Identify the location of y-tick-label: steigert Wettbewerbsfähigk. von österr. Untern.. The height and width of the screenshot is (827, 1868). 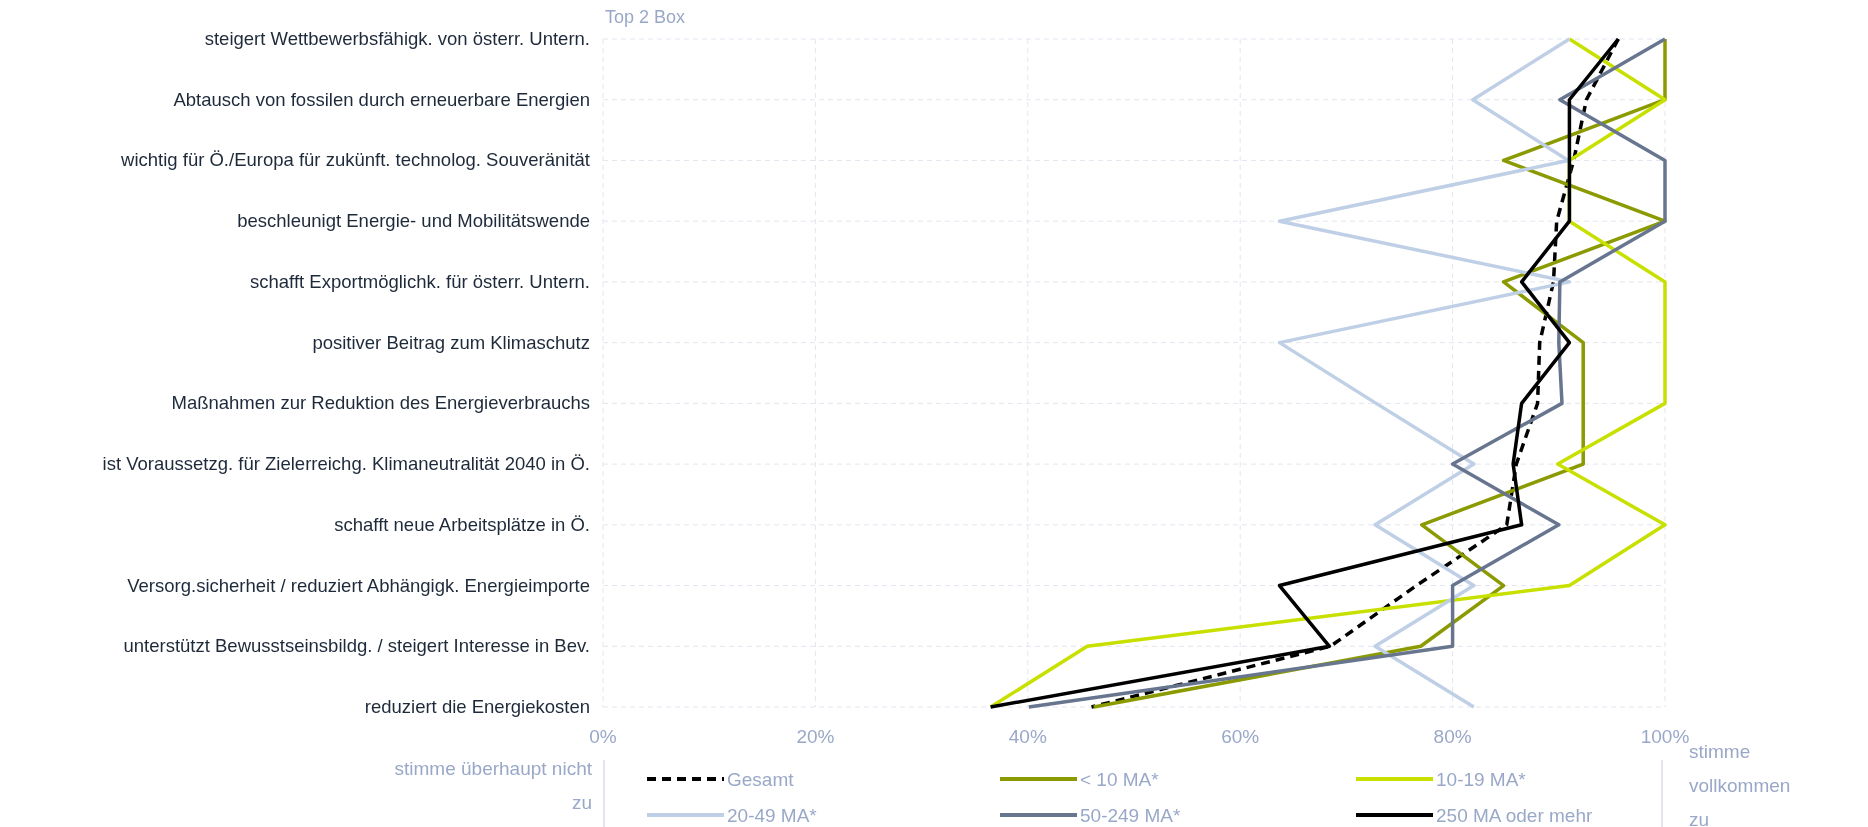
(397, 38).